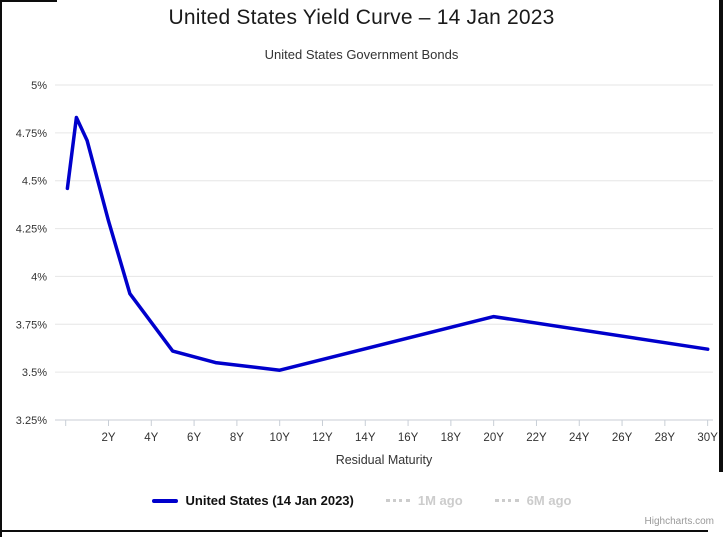  Describe the element at coordinates (361, 17) in the screenshot. I see `chart-title: United States Yield Curve – 14 Jan 2023` at that location.